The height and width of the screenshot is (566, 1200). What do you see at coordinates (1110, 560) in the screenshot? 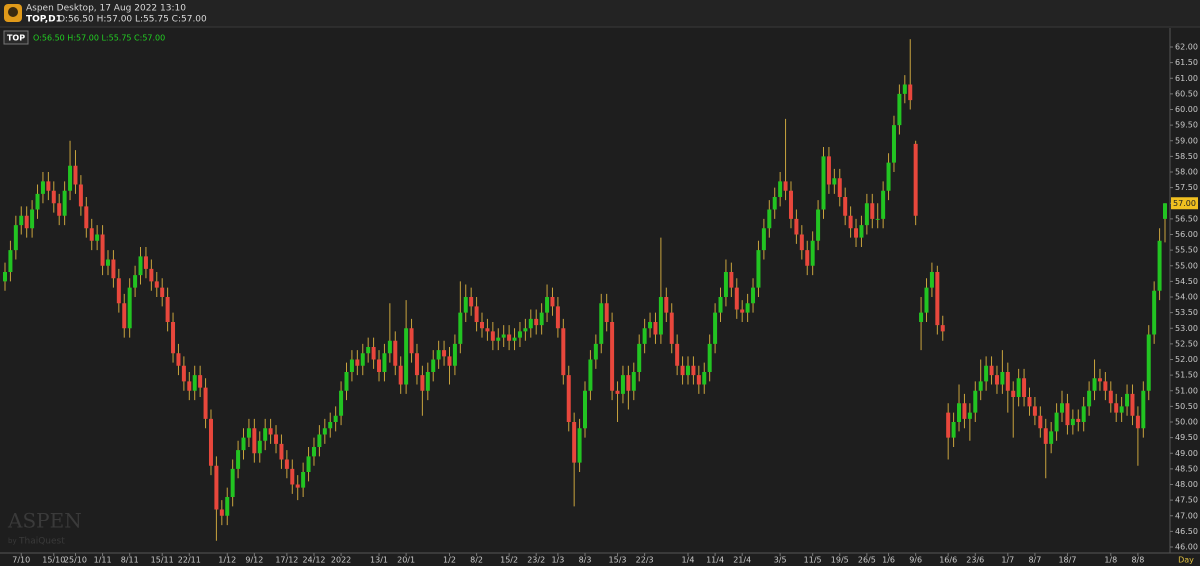
I see `x-tick-label: 1/8` at bounding box center [1110, 560].